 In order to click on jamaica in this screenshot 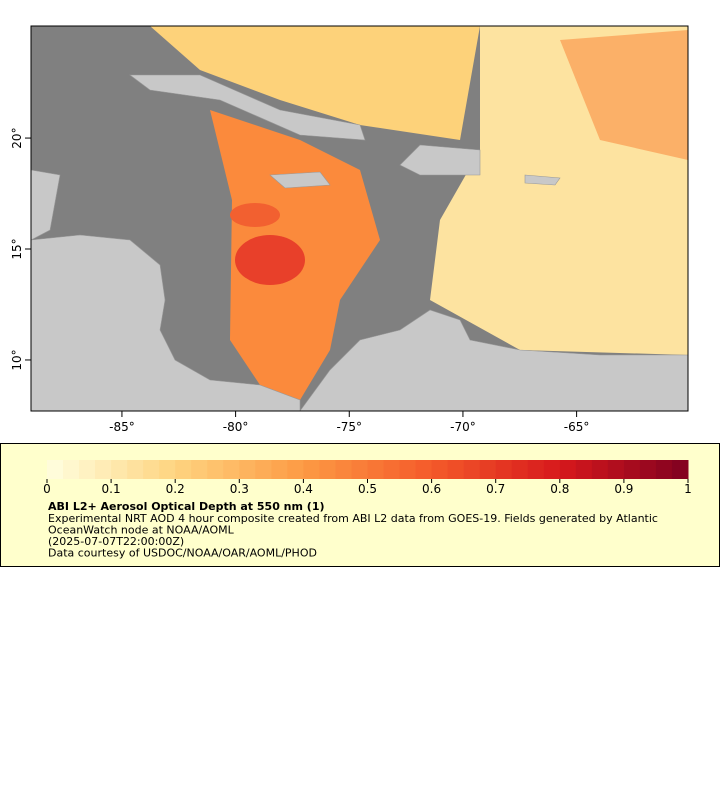, I will do `click(300, 180)`.